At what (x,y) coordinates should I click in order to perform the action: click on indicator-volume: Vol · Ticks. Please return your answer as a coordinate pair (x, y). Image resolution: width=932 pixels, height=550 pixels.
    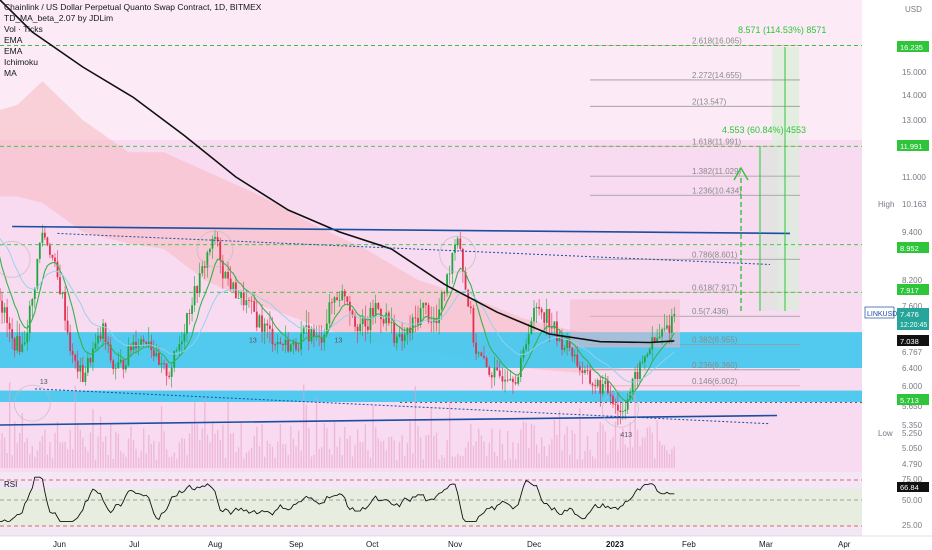
    Looking at the image, I should click on (23, 29).